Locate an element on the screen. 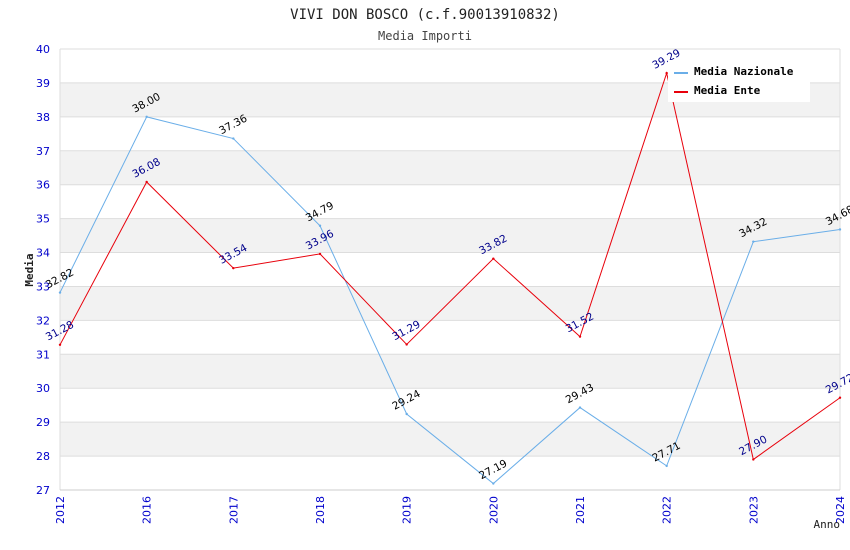 The width and height of the screenshot is (850, 550). x-tick-label: 2021 is located at coordinates (580, 510).